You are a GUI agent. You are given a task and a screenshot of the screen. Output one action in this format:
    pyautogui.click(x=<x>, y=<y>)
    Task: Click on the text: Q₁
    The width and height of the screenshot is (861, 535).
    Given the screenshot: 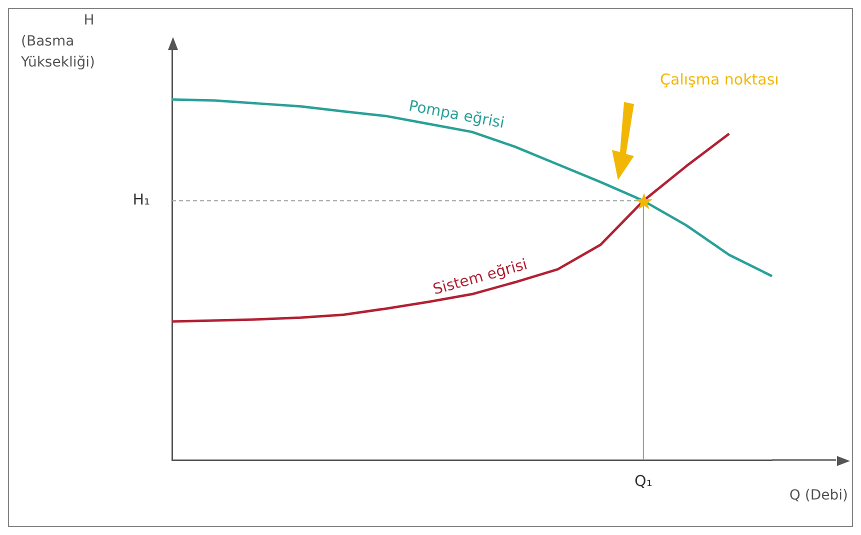 What is the action you would take?
    pyautogui.click(x=643, y=481)
    